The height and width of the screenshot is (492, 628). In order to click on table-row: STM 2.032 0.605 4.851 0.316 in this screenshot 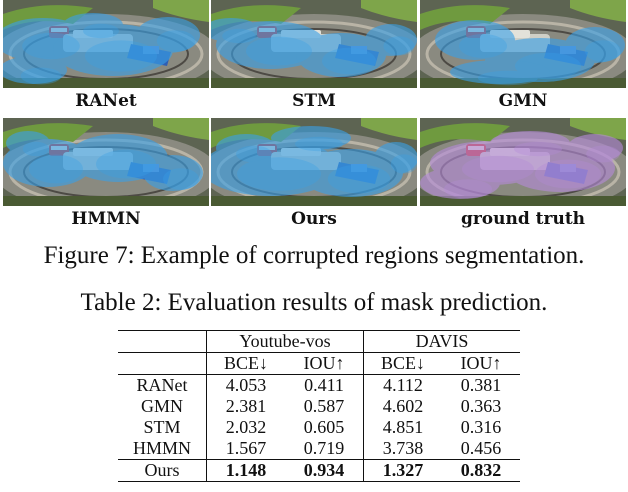, I will do `click(319, 427)`.